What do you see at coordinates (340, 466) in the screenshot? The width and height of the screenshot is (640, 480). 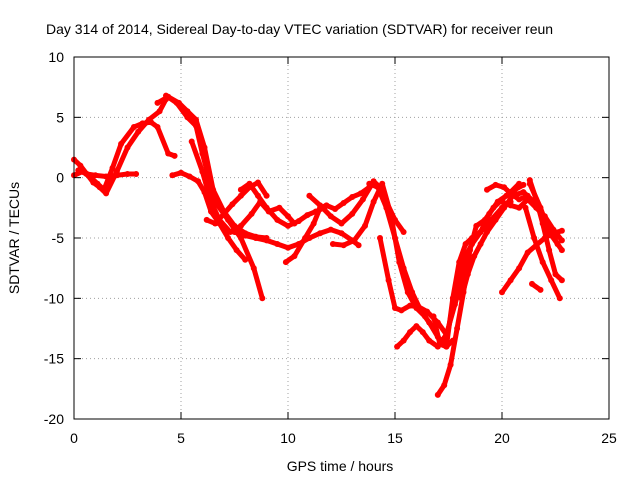 I see `x-axis-label: GPS time / hours` at bounding box center [340, 466].